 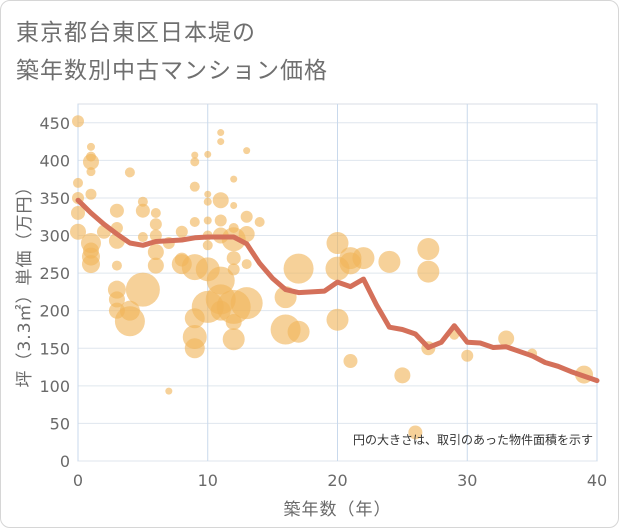 I want to click on y-tick-label: 150, so click(x=54, y=348).